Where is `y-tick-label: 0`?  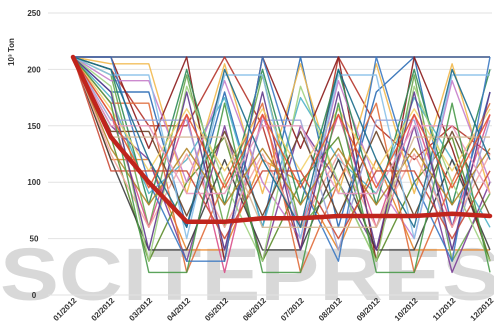 y-tick-label: 0 is located at coordinates (34, 295).